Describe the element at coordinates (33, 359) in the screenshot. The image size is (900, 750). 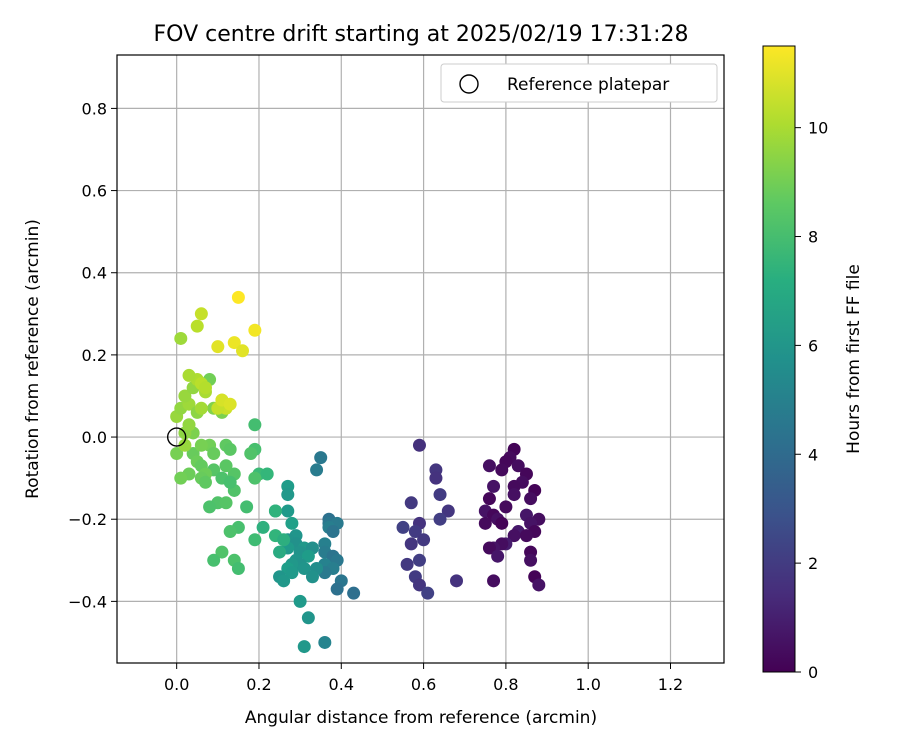
I see `y-axis-label: Rotation from reference (arcmin)` at that location.